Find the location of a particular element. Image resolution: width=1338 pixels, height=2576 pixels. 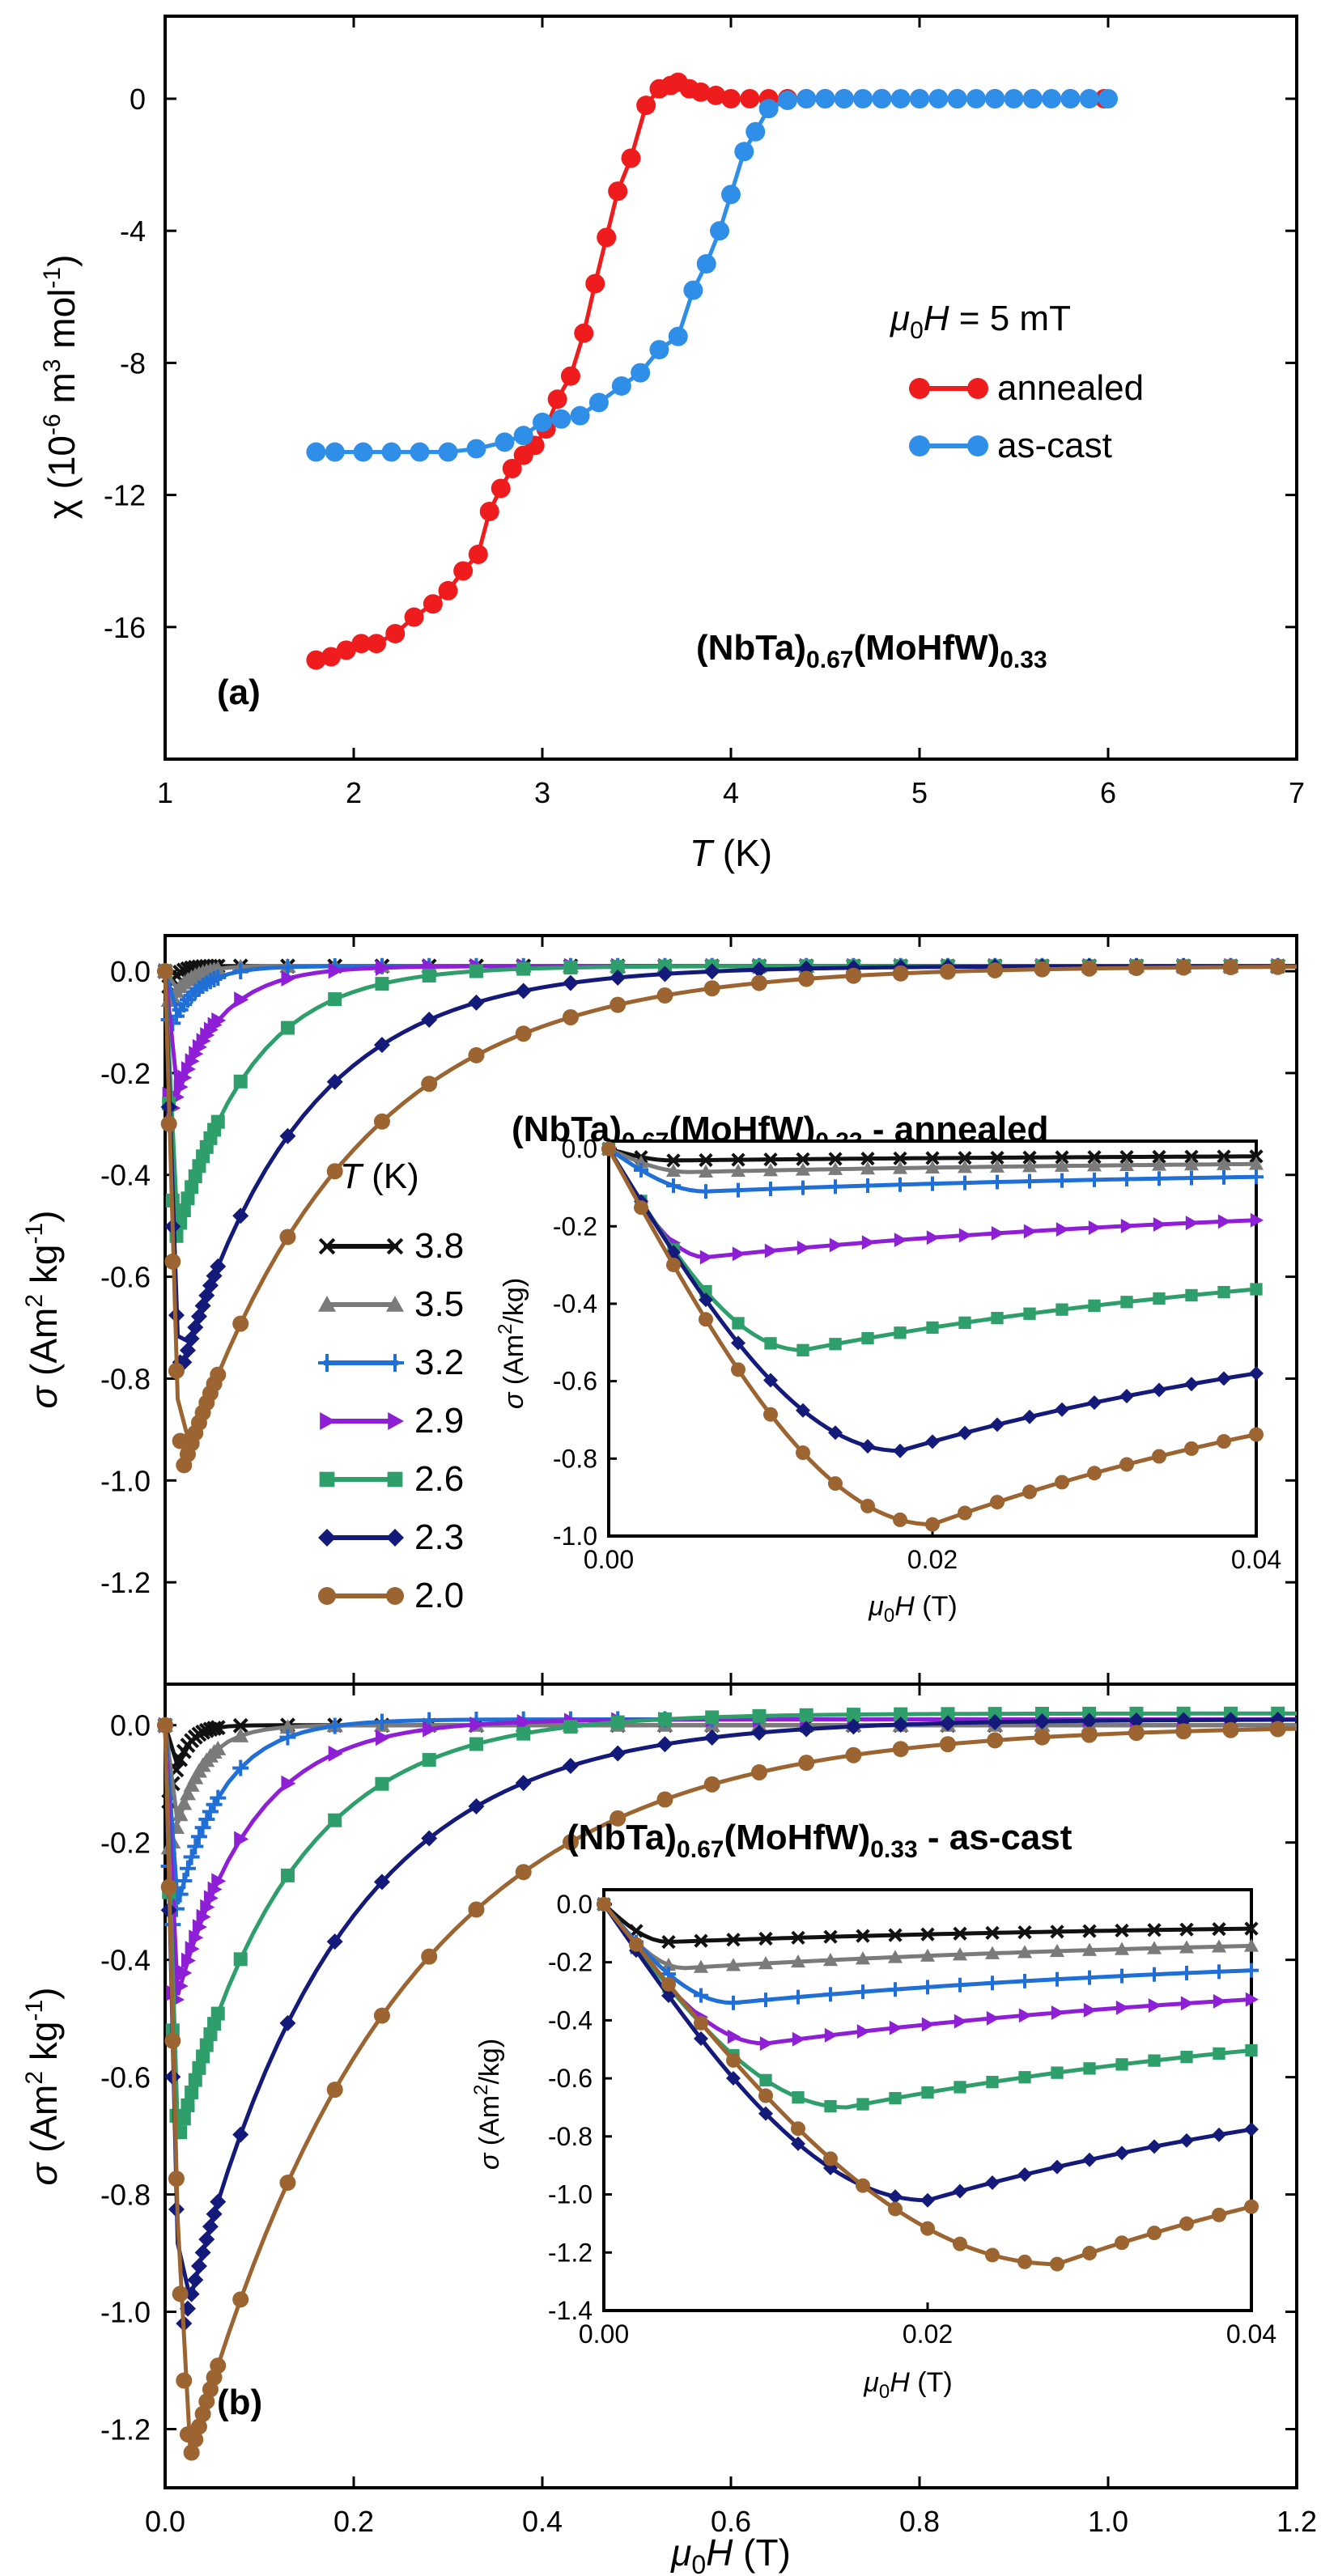

inset-x-tick-label: 0.00 is located at coordinates (609, 1559).